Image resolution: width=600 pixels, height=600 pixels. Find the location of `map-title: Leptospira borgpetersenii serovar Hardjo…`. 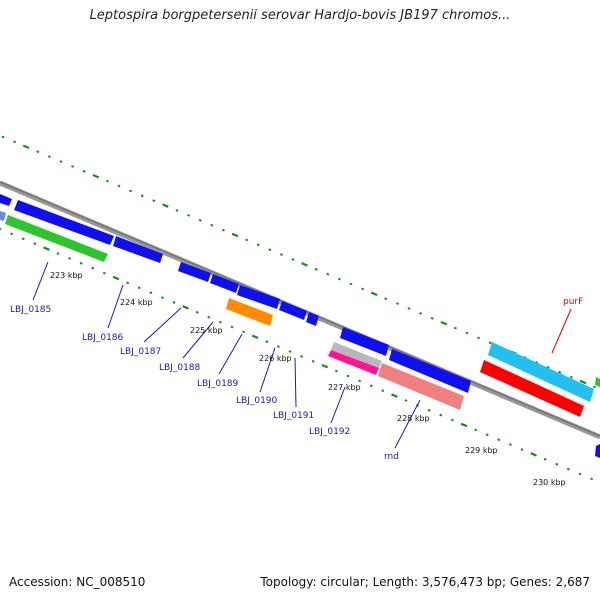

map-title: Leptospira borgpetersenii serovar Hardjo… is located at coordinates (300, 15).